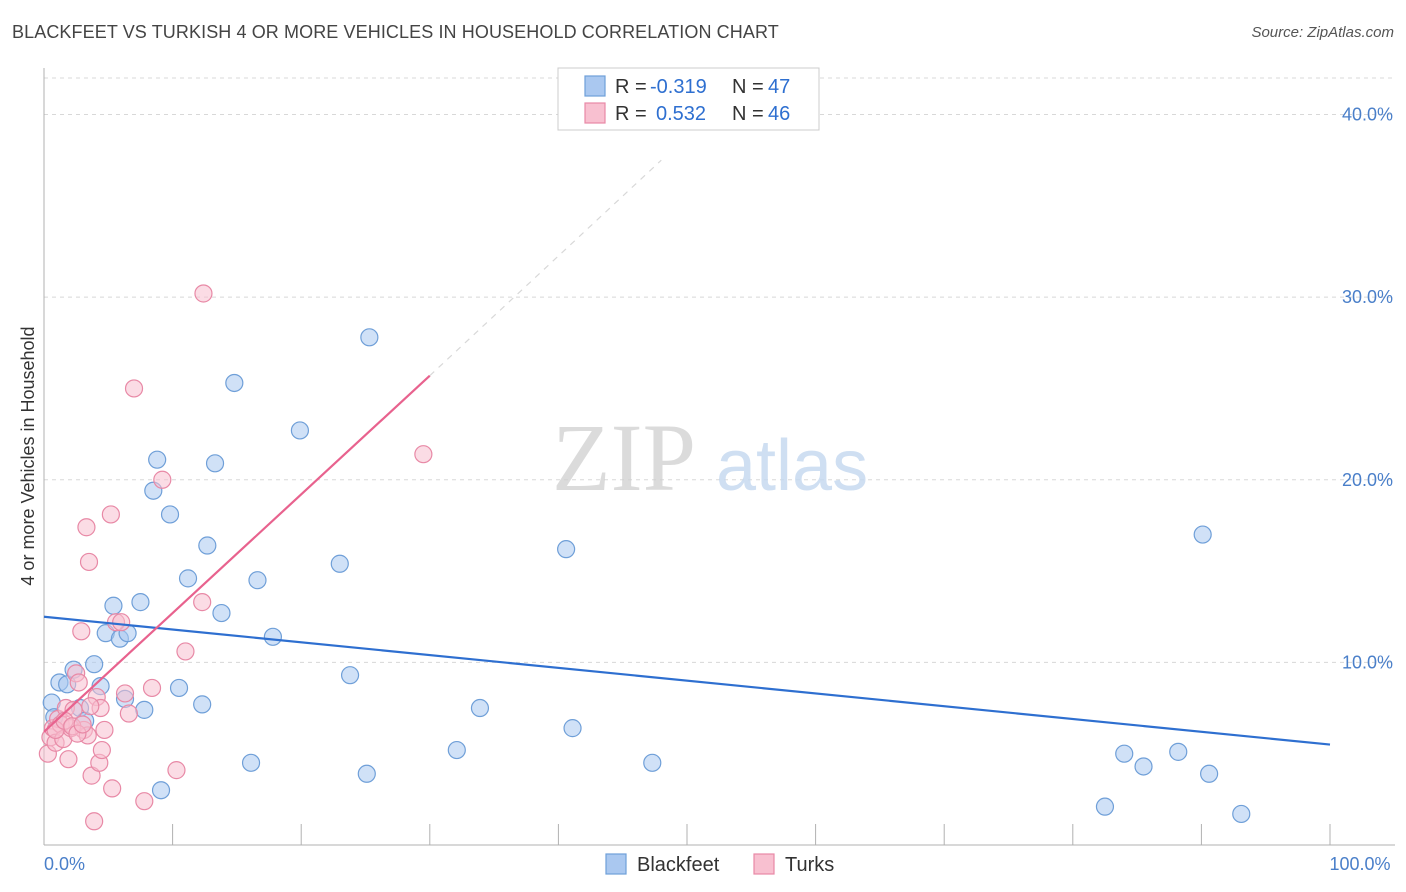  Describe the element at coordinates (688, 99) in the screenshot. I see `stats-legend: R = -0.319 N = 47 R = 0.532 N = 46` at that location.